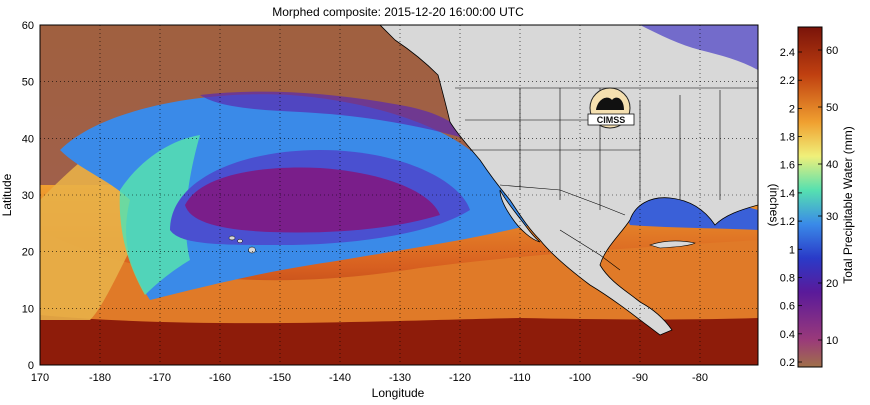 This screenshot has height=405, width=870. Describe the element at coordinates (787, 138) in the screenshot. I see `colorbar-inch-label: 1.8` at that location.